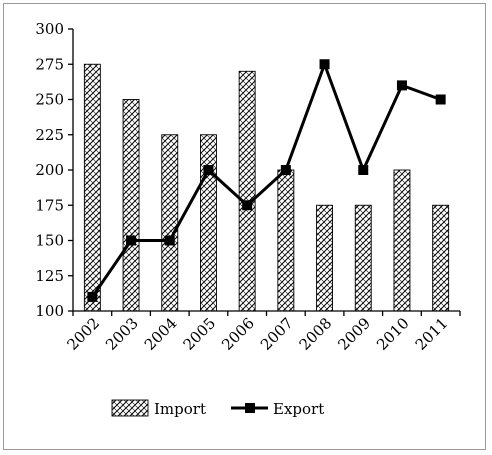 Image resolution: width=492 pixels, height=455 pixels. Describe the element at coordinates (130, 408) in the screenshot. I see `legend-import-swatch` at that location.